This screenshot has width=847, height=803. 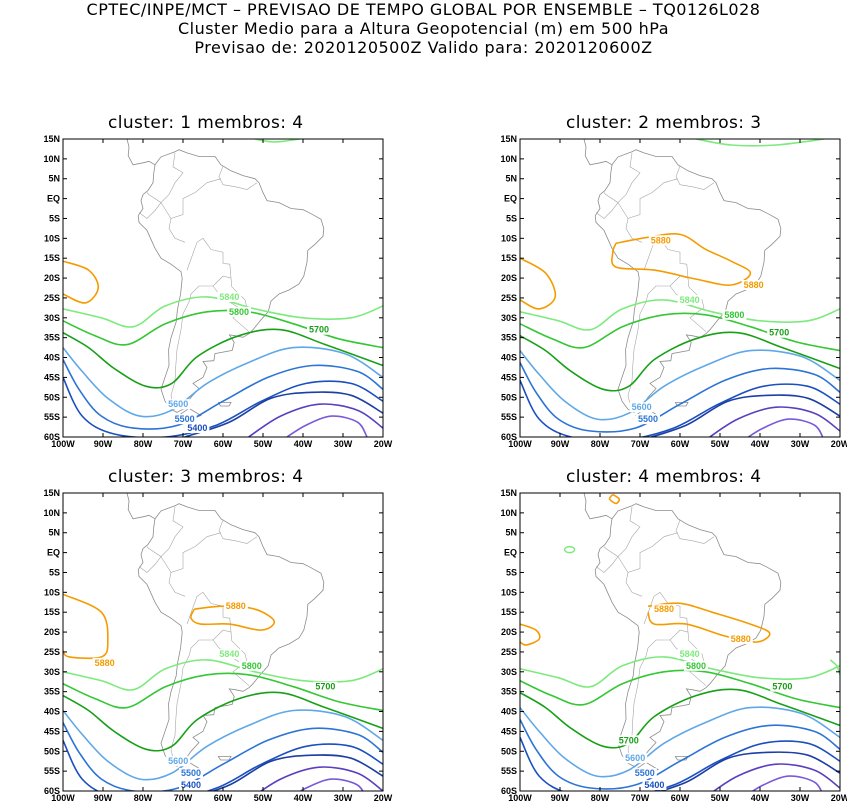 I want to click on contour-line-5880-high, so click(x=538, y=283).